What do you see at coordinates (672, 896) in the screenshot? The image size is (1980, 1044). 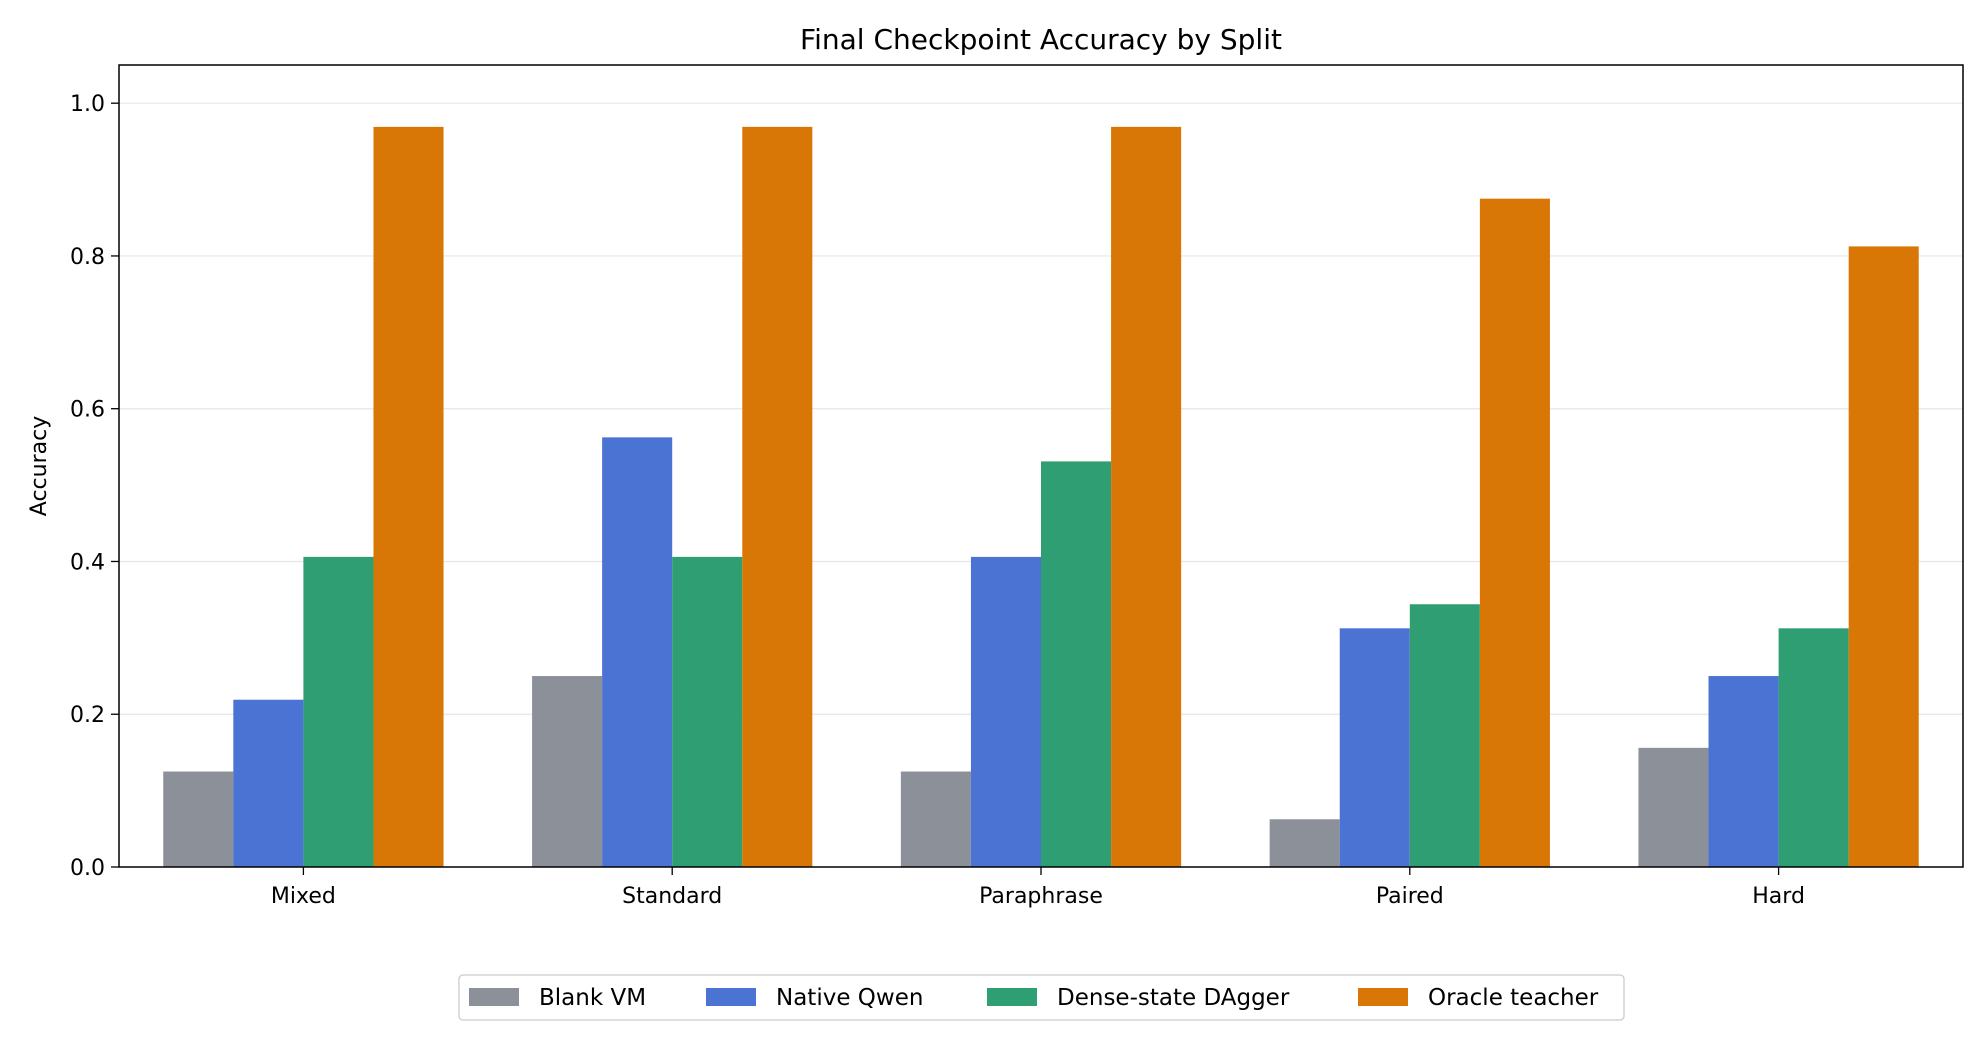 I see `x-tick-label: Standard` at bounding box center [672, 896].